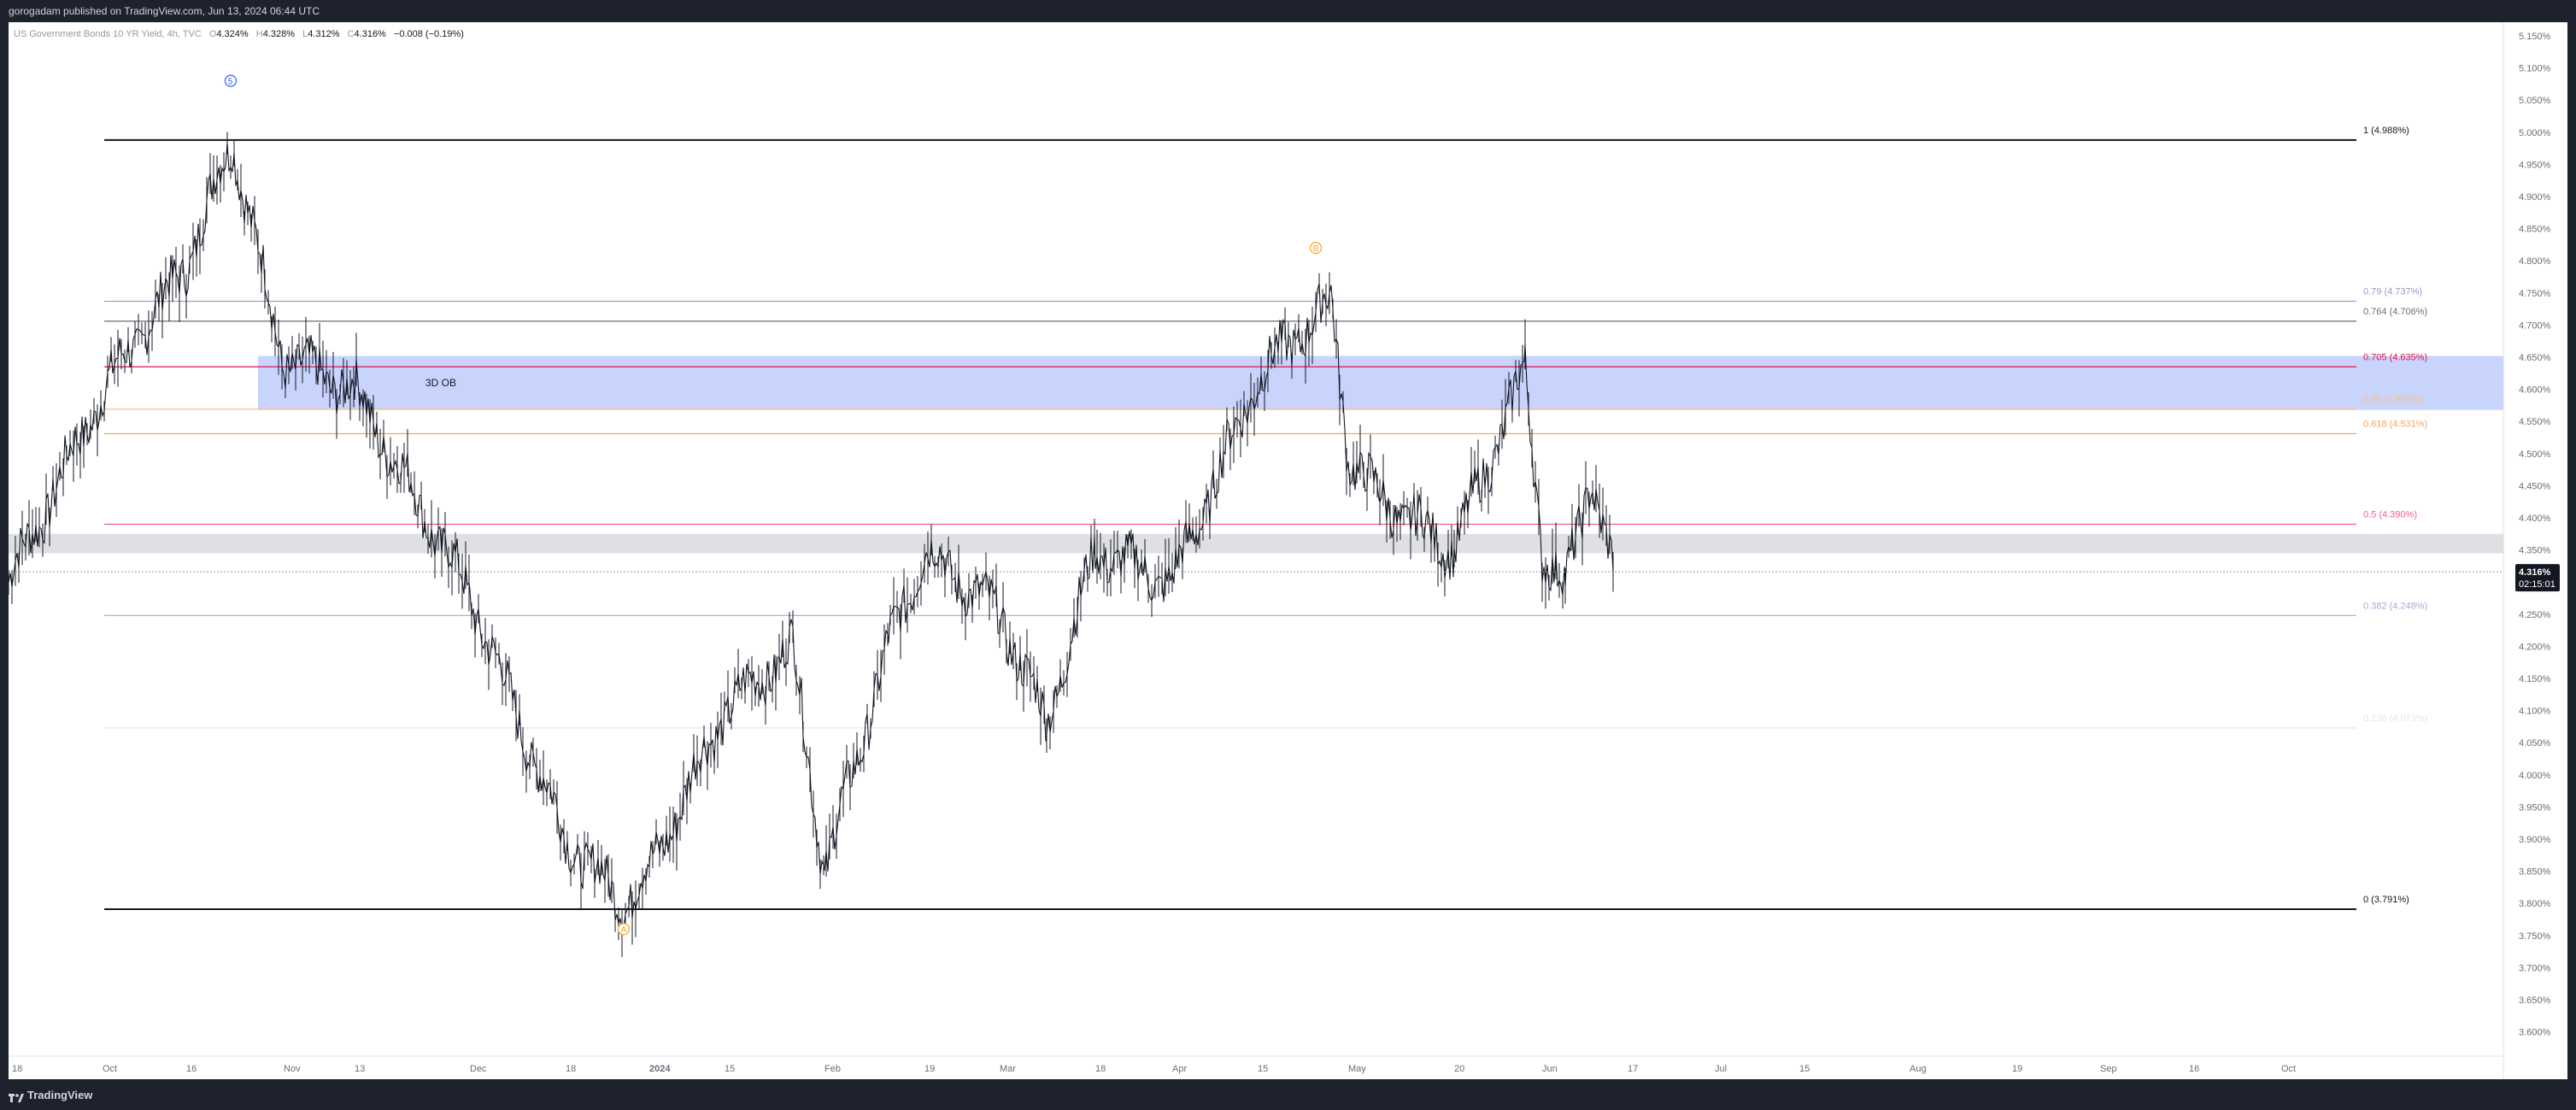 This screenshot has height=1110, width=2576. I want to click on price-tick-label: 4.750%, so click(2535, 294).